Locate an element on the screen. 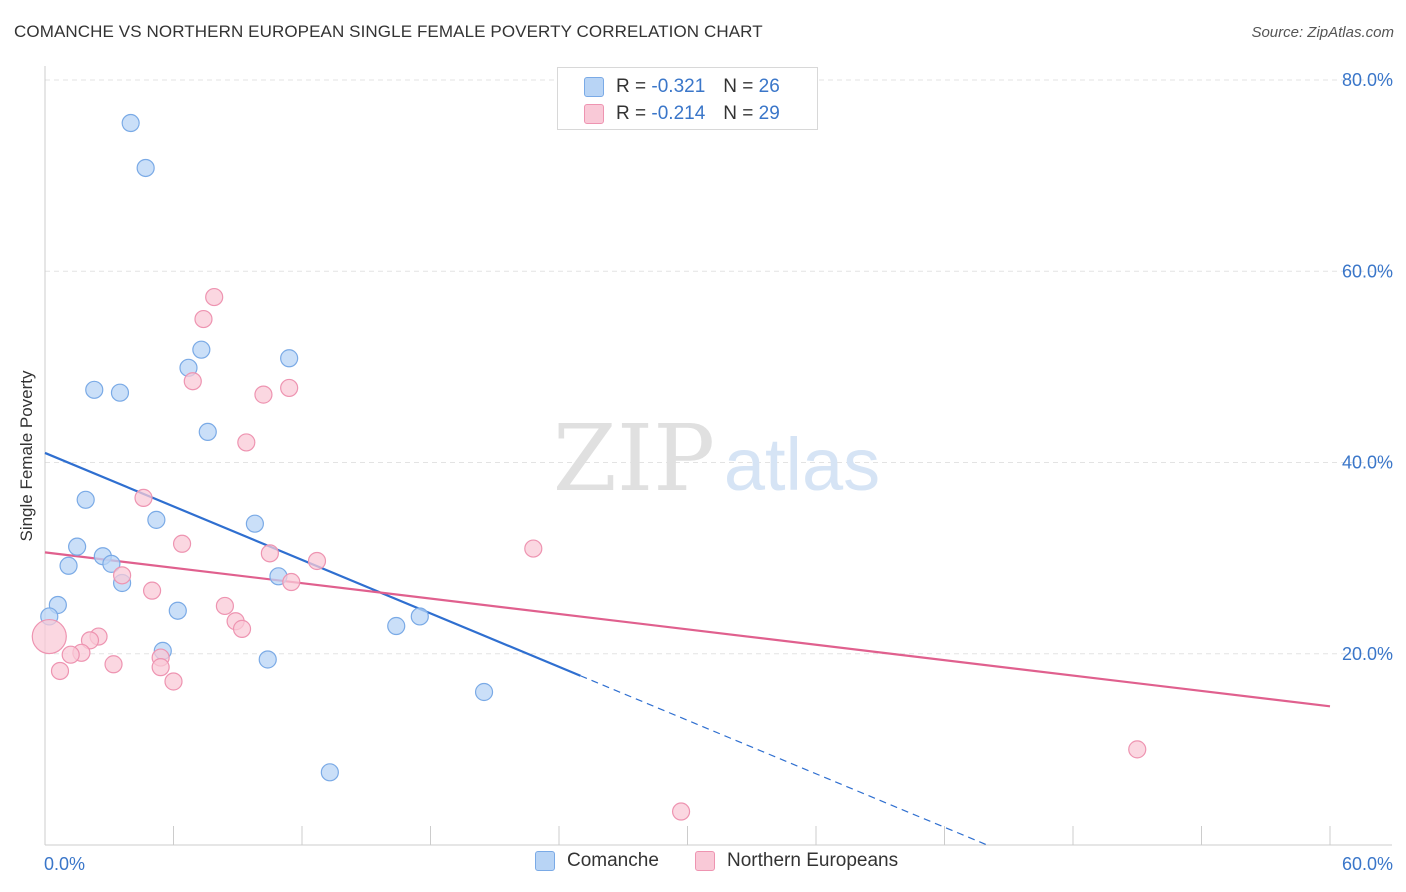 This screenshot has height=892, width=1406. watermark-atlas: atlas is located at coordinates (802, 464).